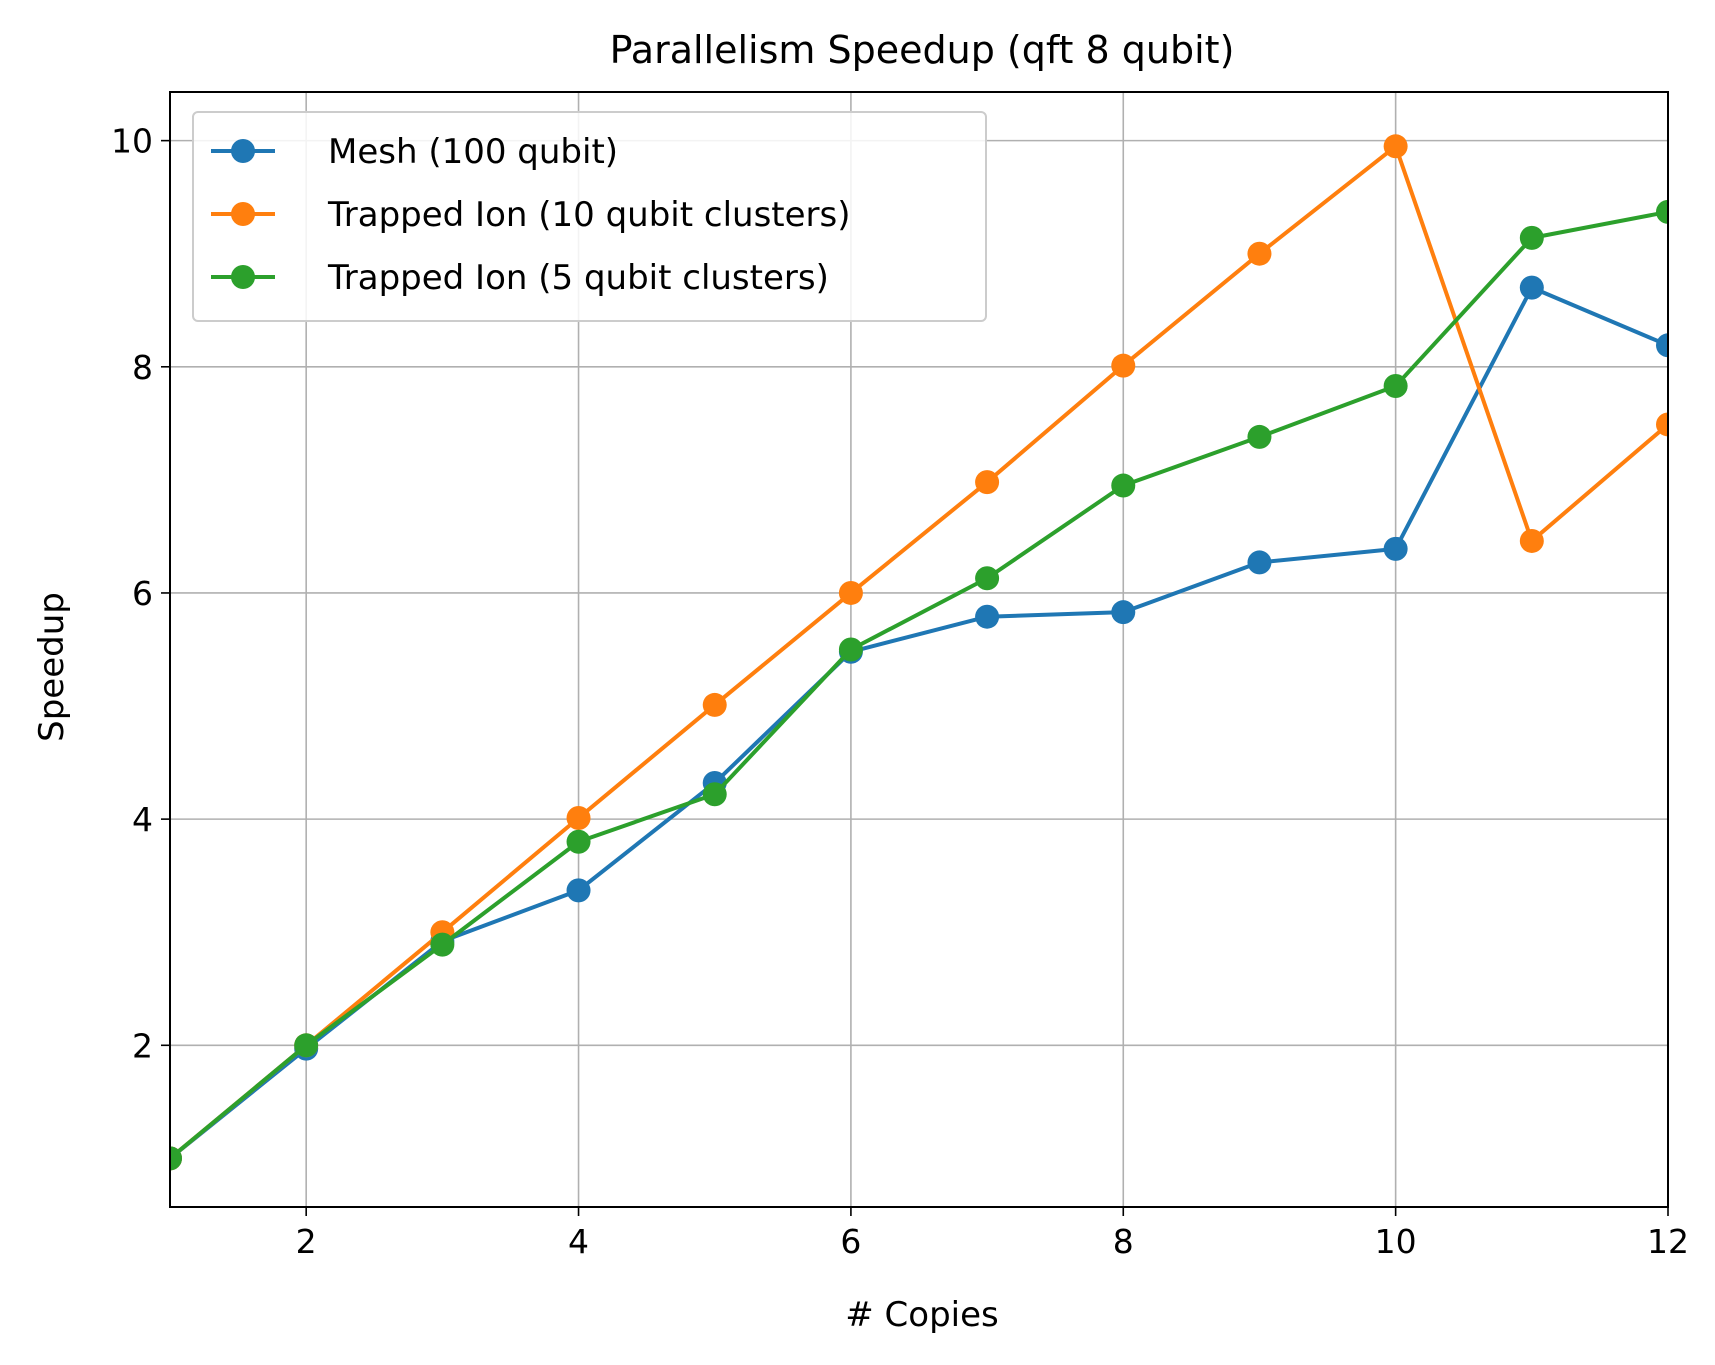 The height and width of the screenshot is (1365, 1715). Describe the element at coordinates (922, 50) in the screenshot. I see `chart-title: Parallelism Speedup (qft 8 qubit)` at that location.